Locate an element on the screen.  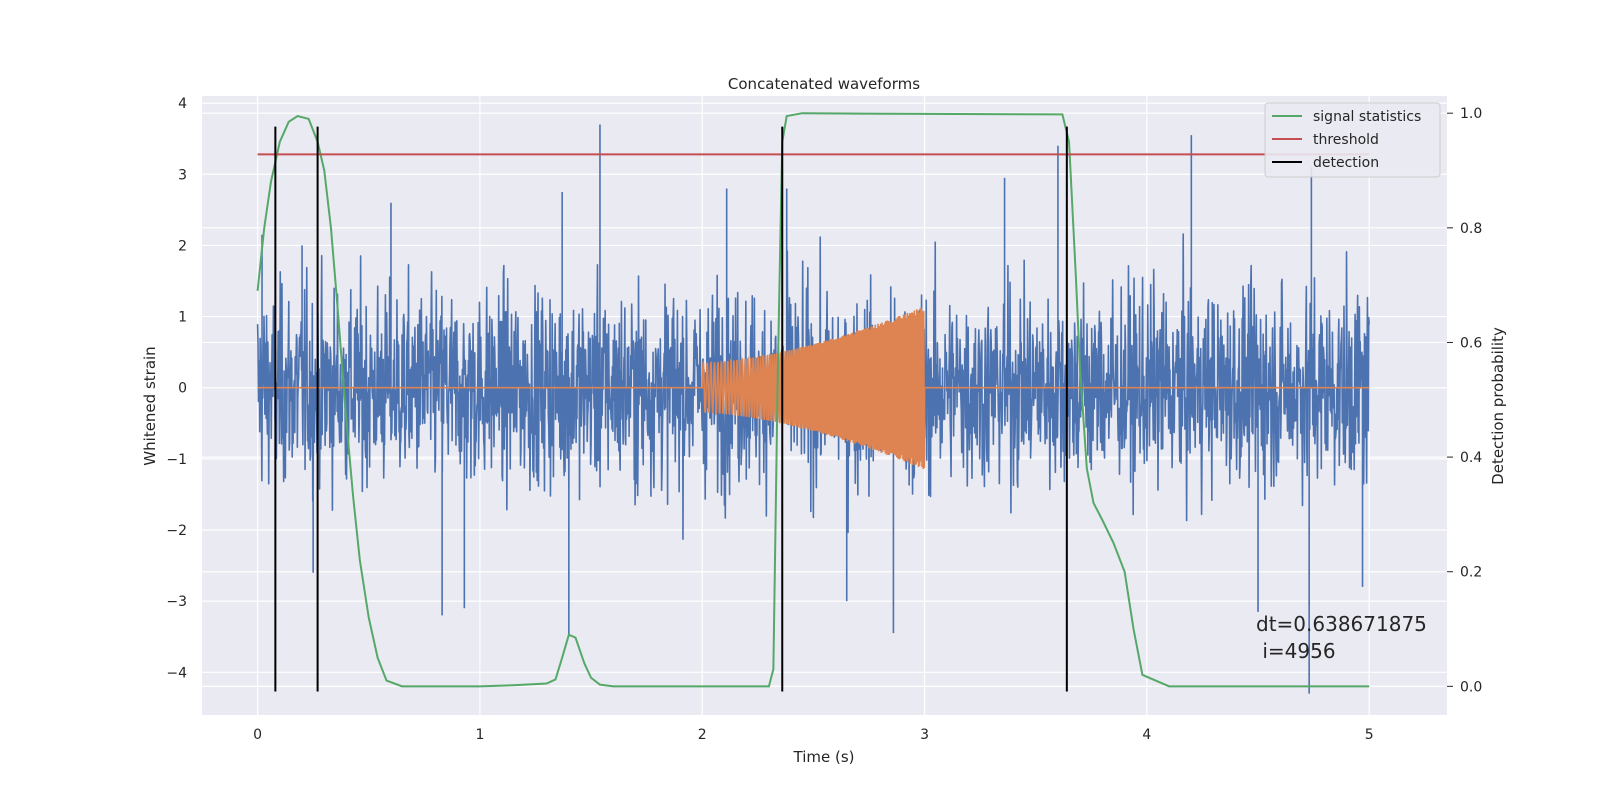
x-tick-label: 4 is located at coordinates (1146, 735).